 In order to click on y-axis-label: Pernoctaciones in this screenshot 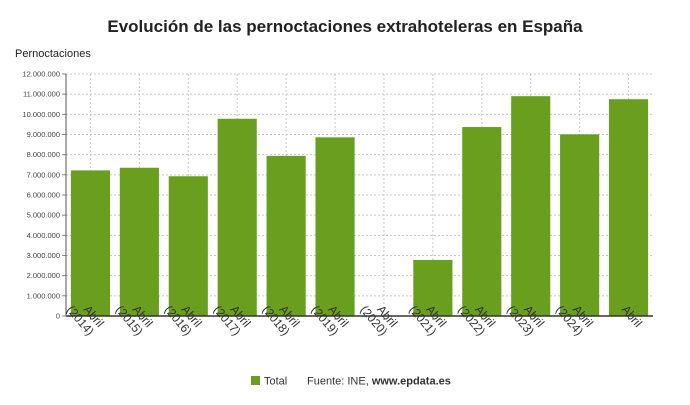, I will do `click(53, 54)`.